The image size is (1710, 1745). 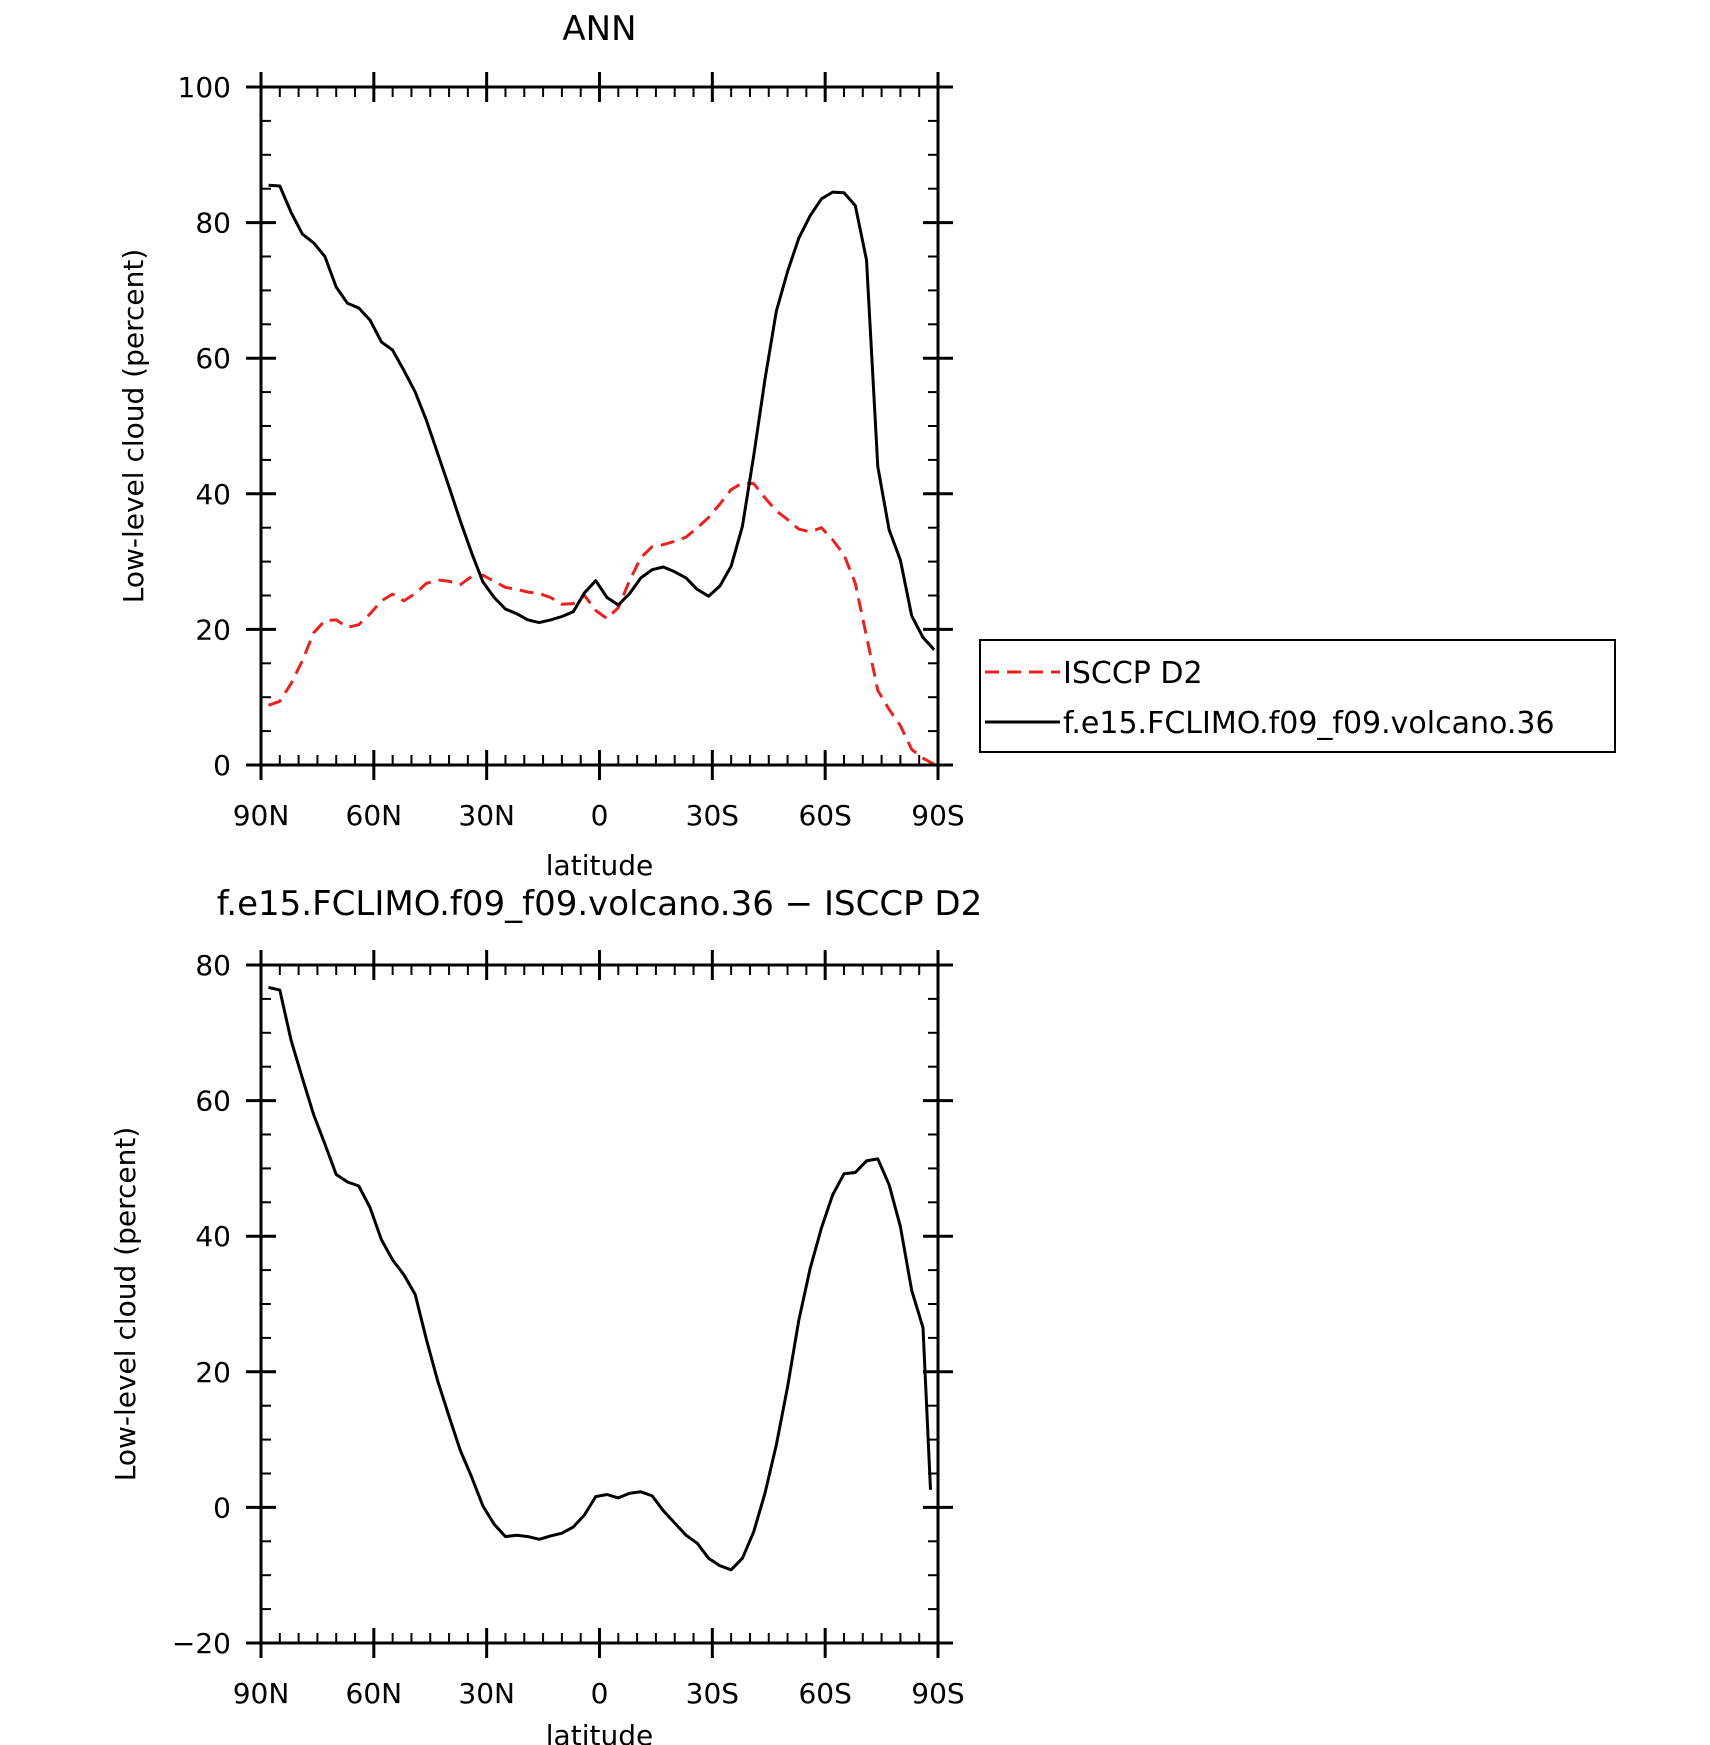 I want to click on legend-box, so click(x=1297, y=696).